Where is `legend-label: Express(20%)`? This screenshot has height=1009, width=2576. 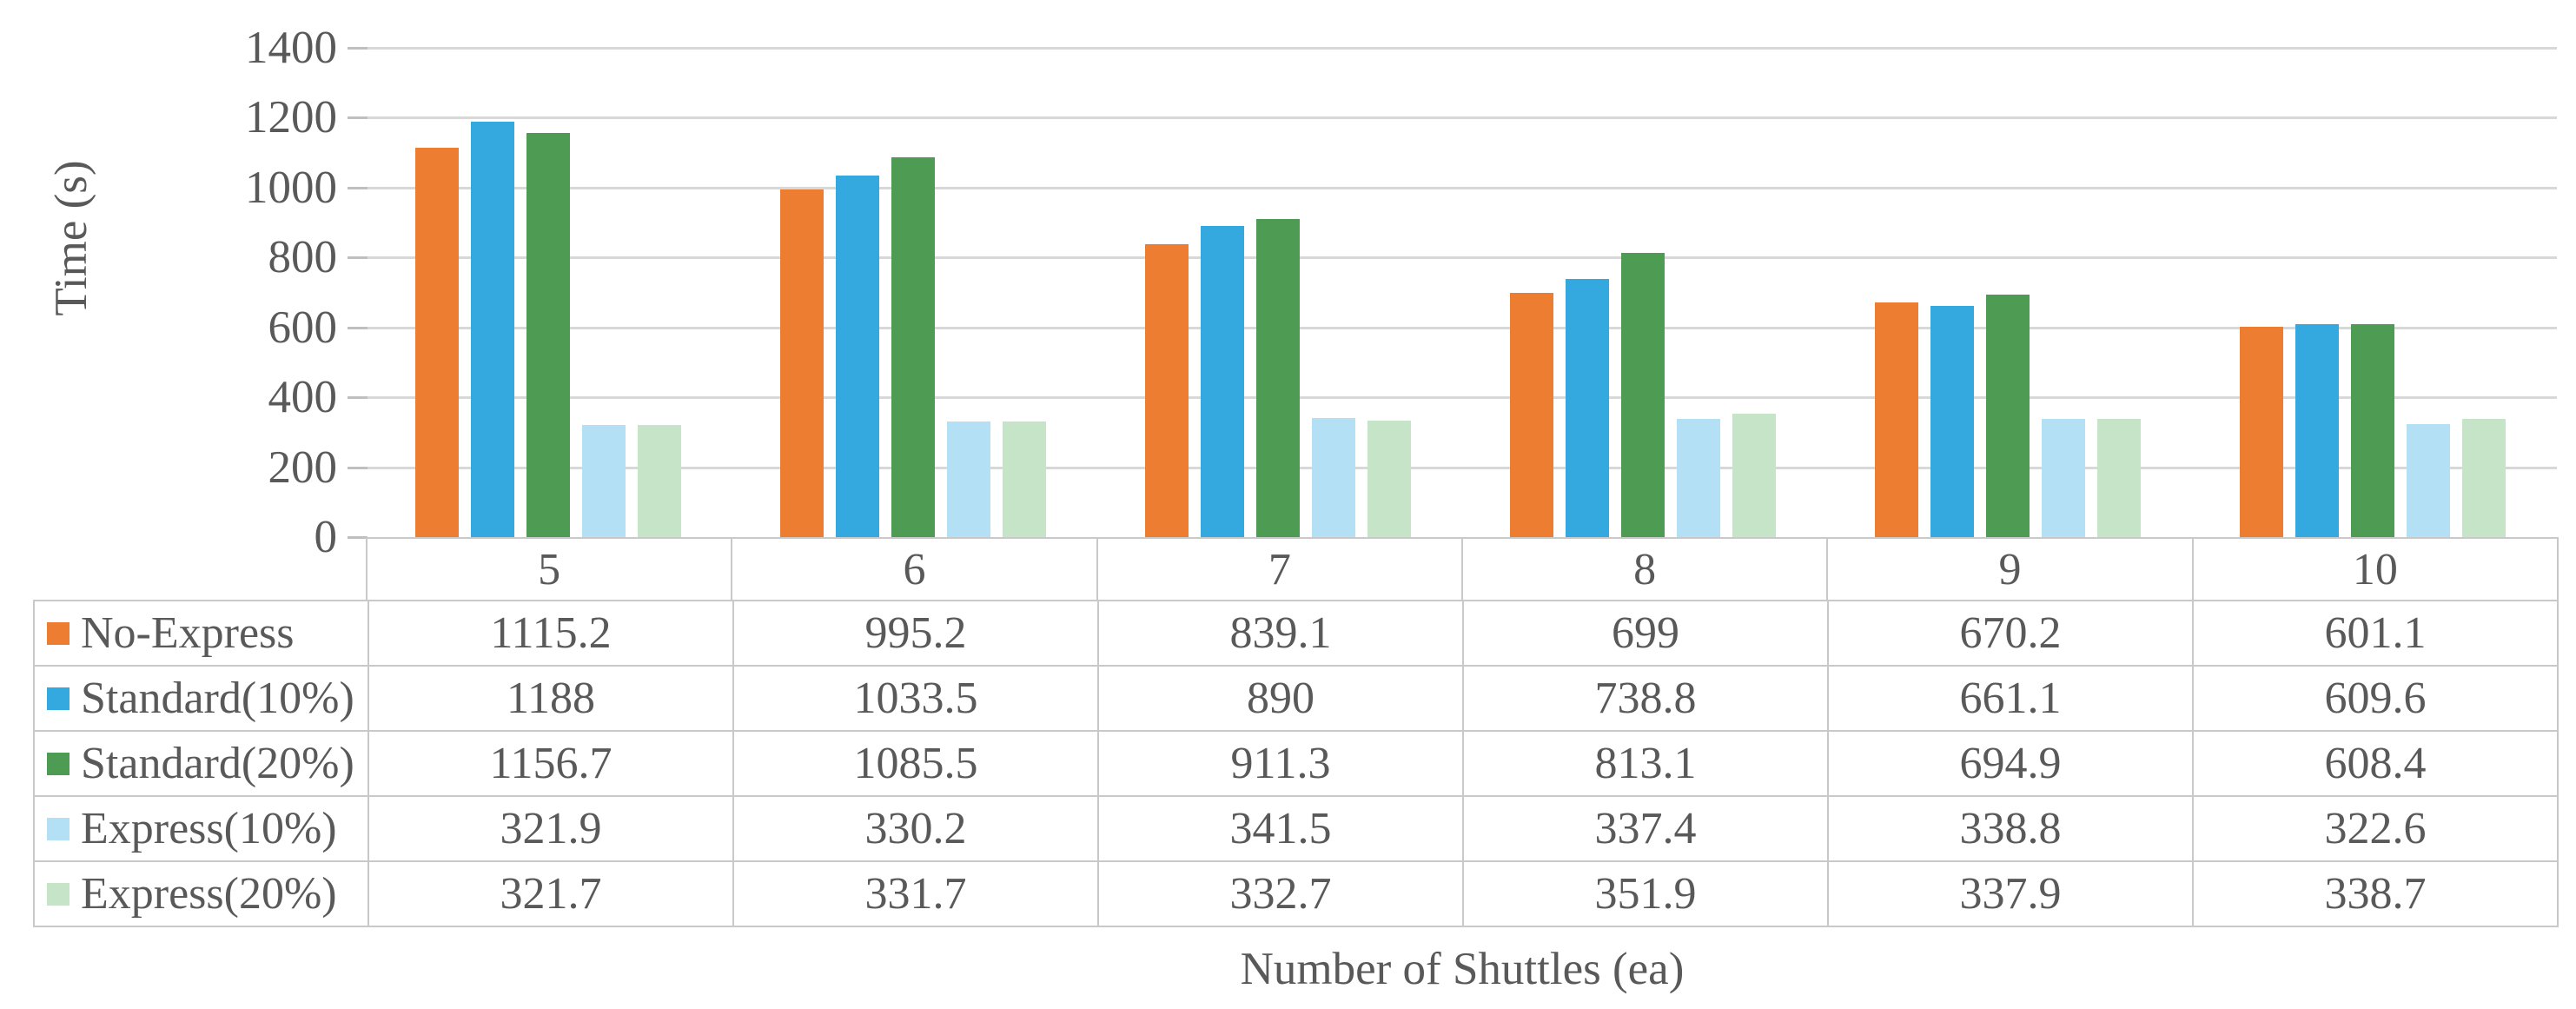
legend-label: Express(20%) is located at coordinates (209, 894).